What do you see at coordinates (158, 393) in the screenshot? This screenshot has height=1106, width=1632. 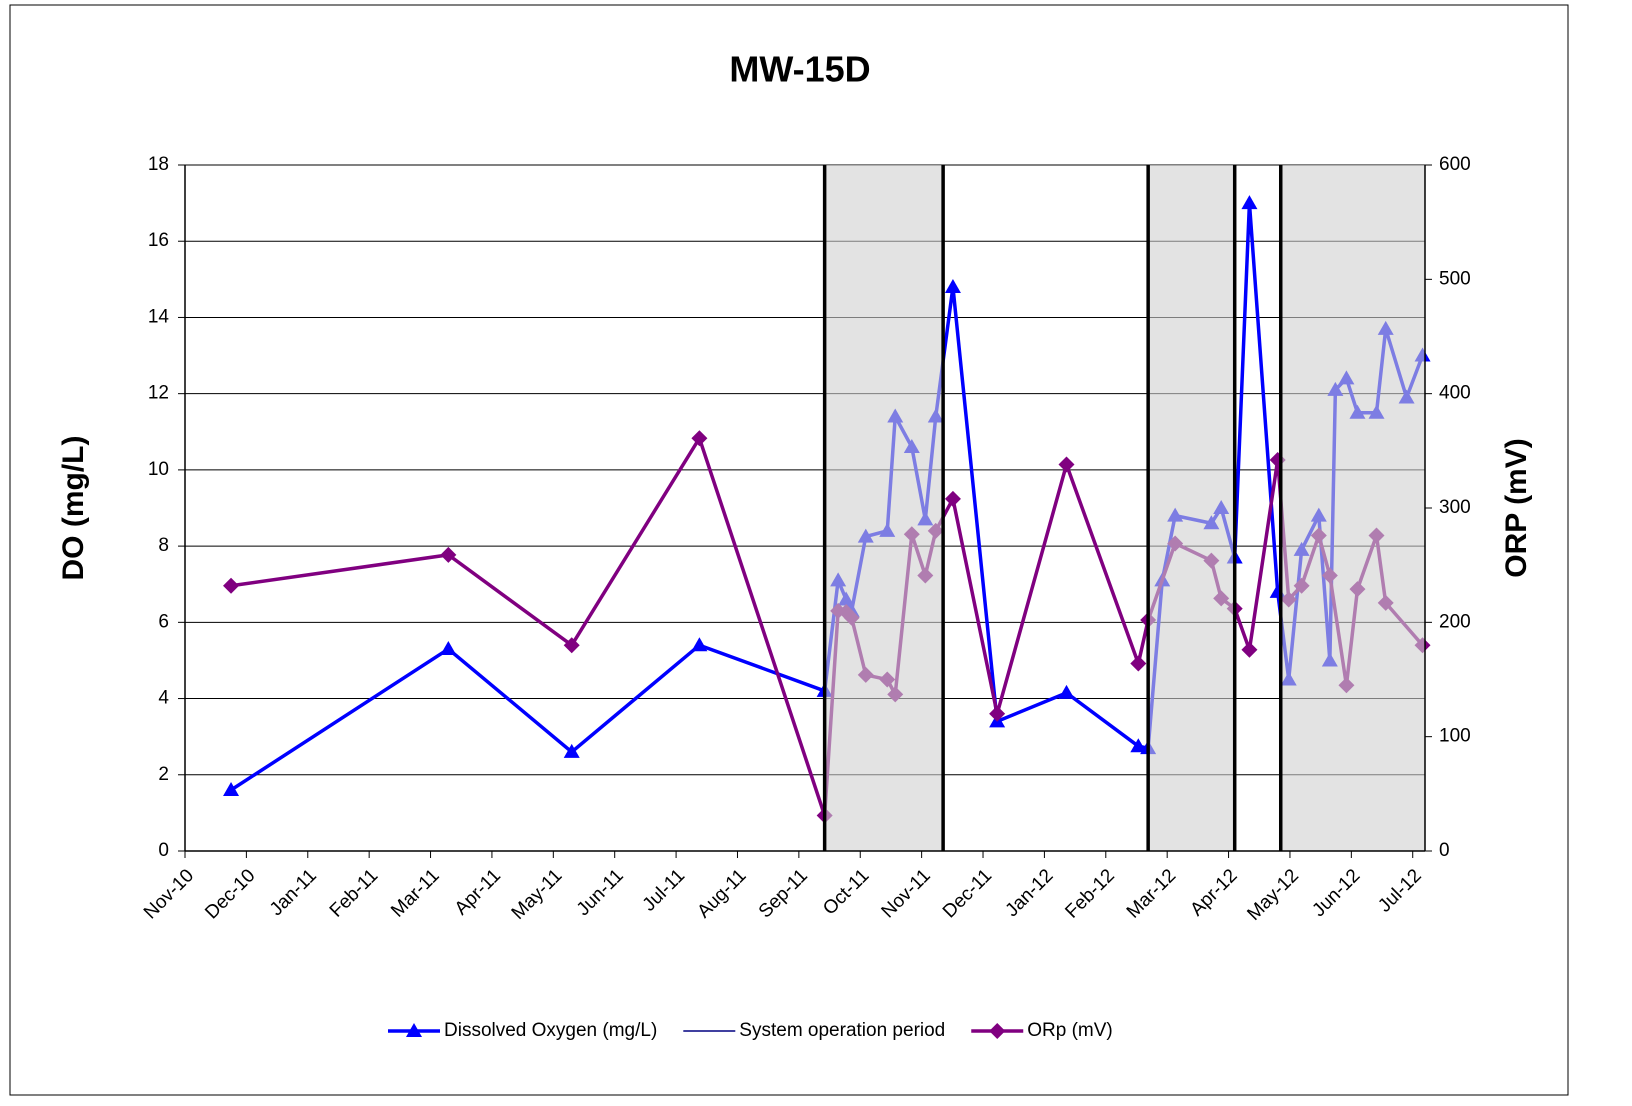 I see `y-tick-label: 12` at bounding box center [158, 393].